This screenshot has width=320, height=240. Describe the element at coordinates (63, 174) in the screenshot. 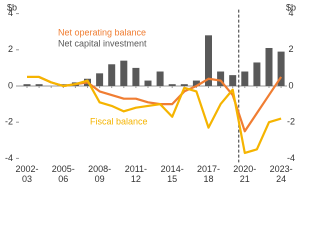

I see `x-tick-label: 2005-06` at that location.